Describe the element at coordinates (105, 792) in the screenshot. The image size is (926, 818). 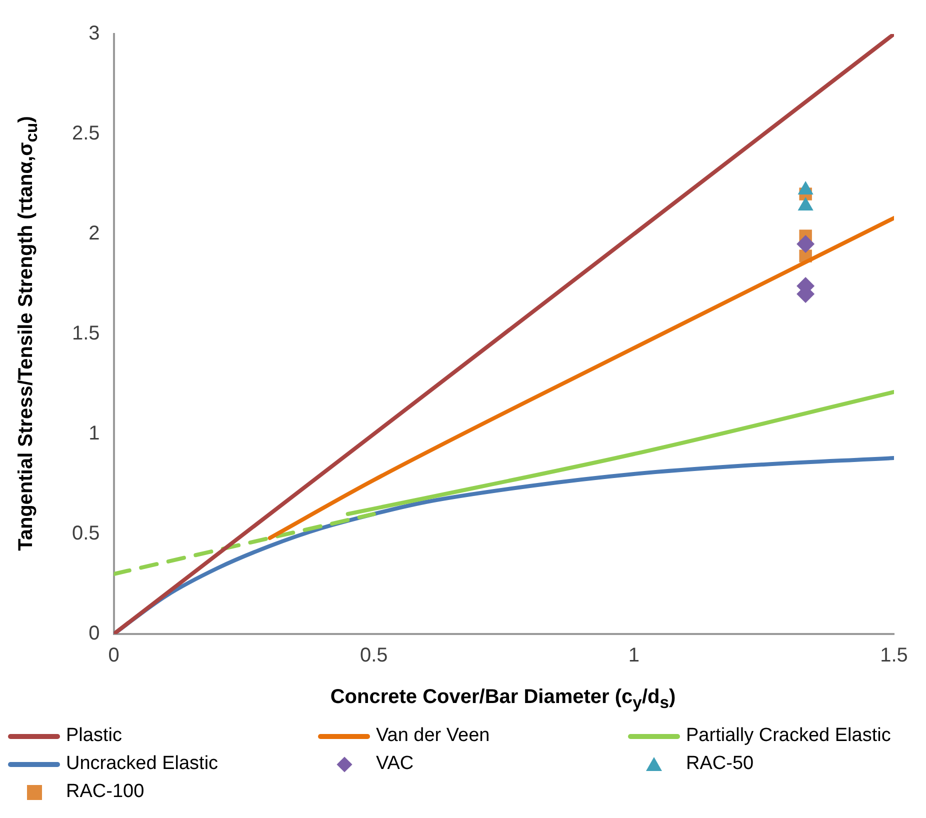
I see `legend-label: RAC-100` at that location.